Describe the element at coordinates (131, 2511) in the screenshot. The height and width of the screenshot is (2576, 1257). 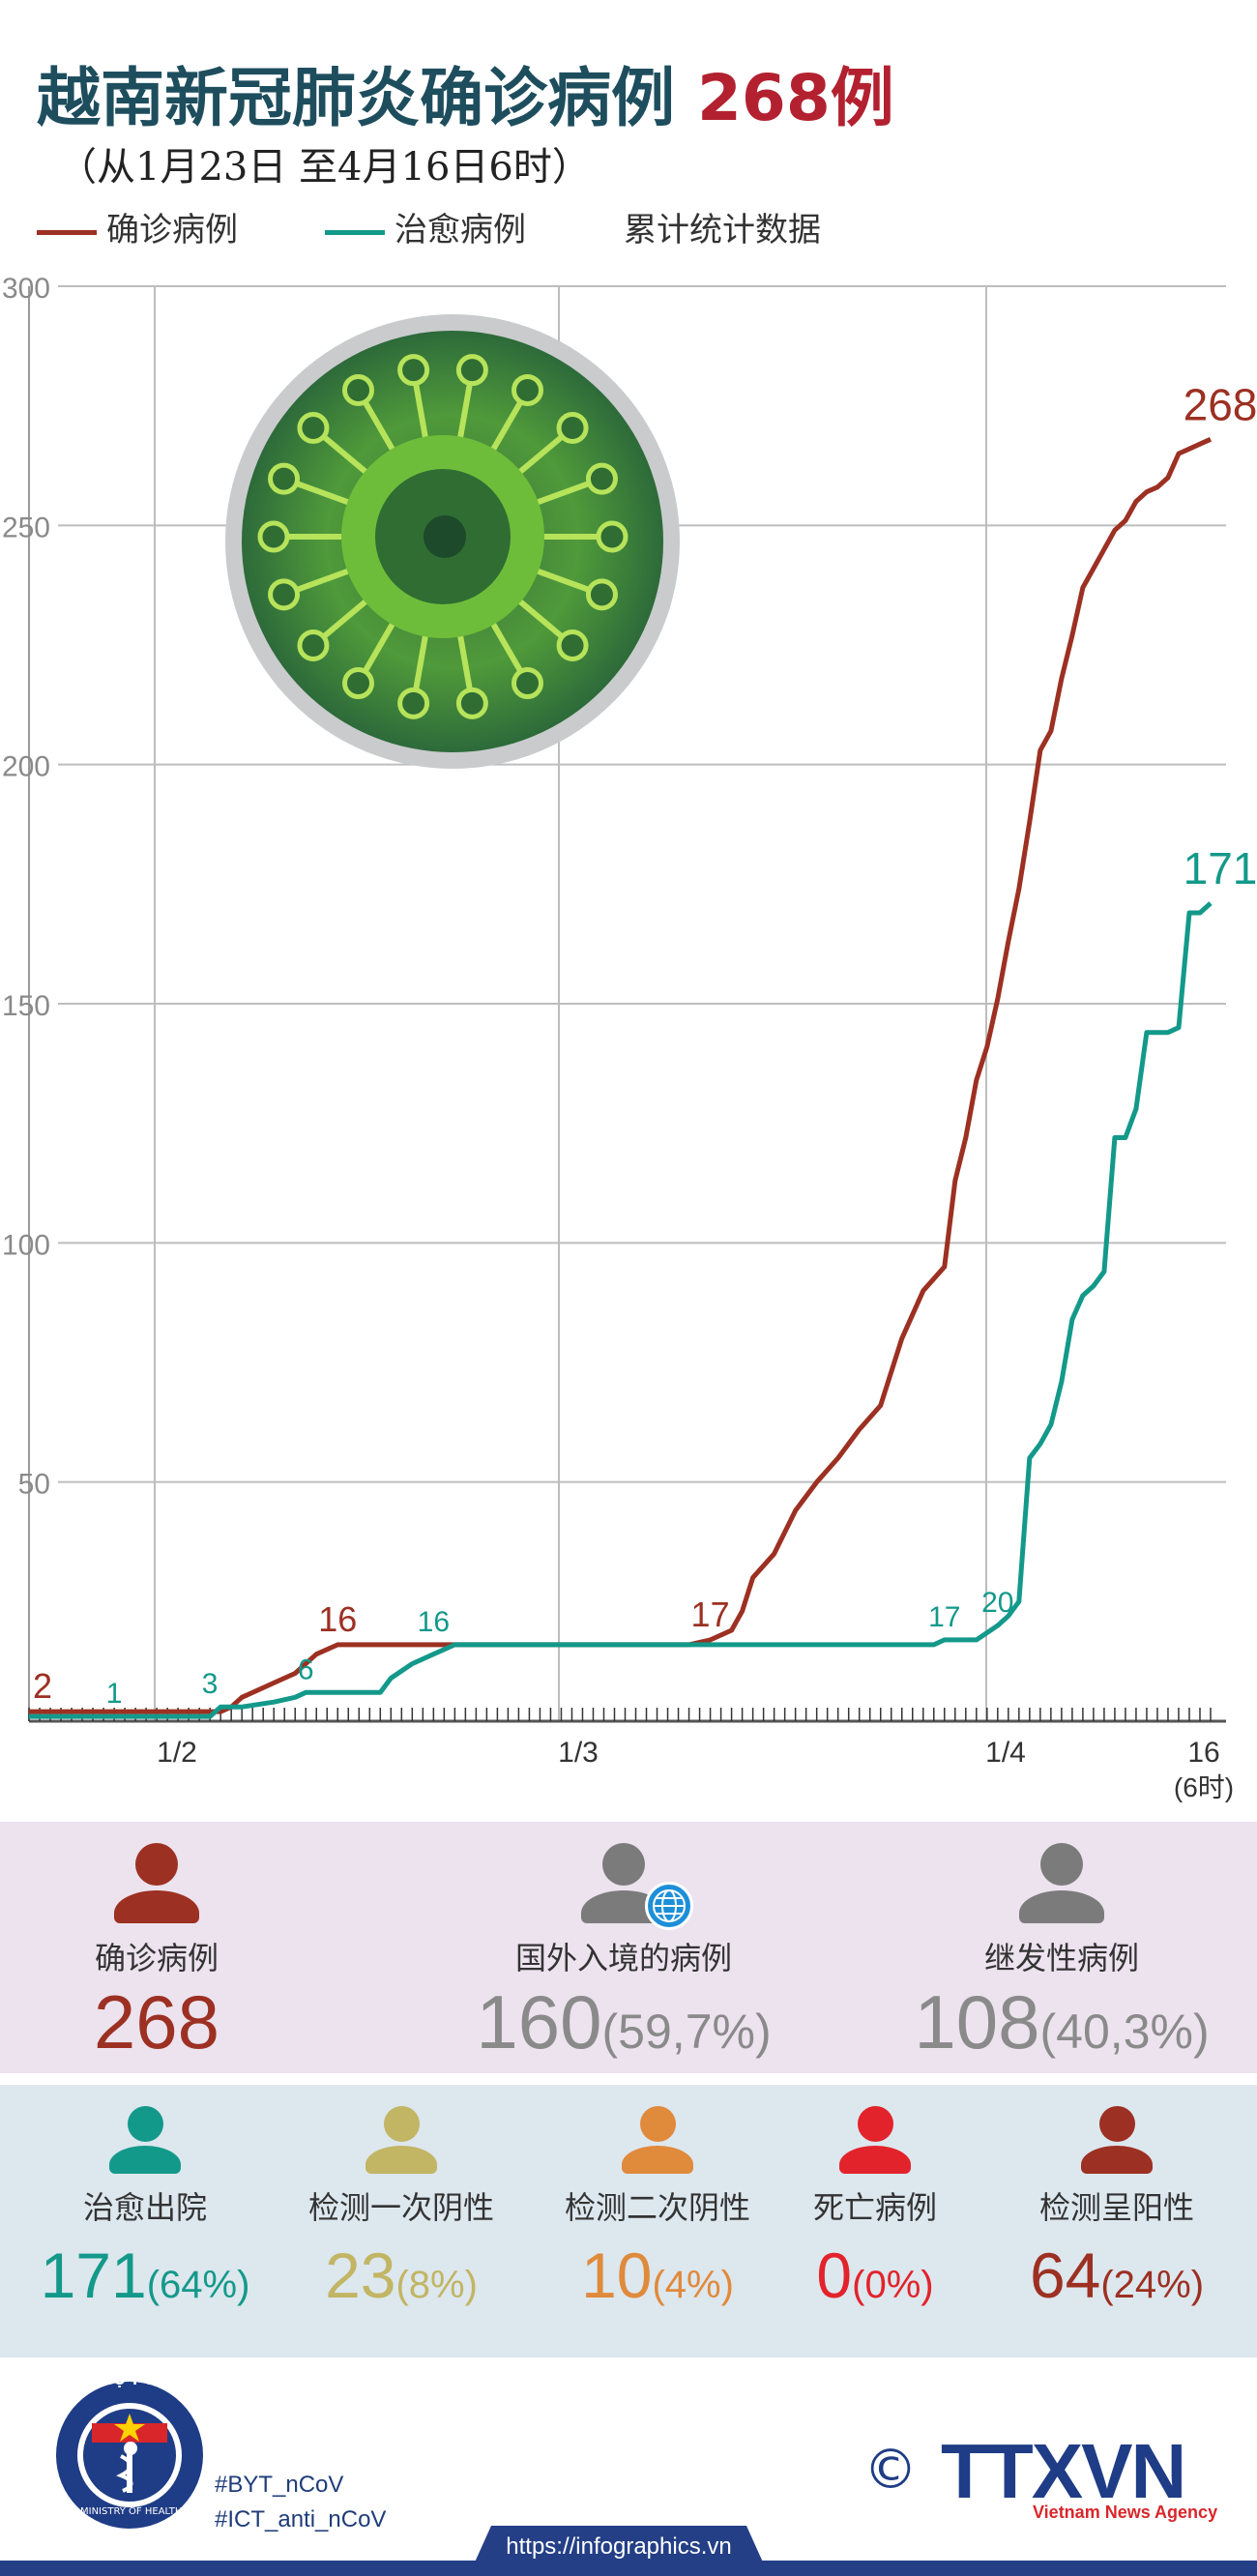
I see `logo-text-bottom: MINISTRY OF HEALTH` at that location.